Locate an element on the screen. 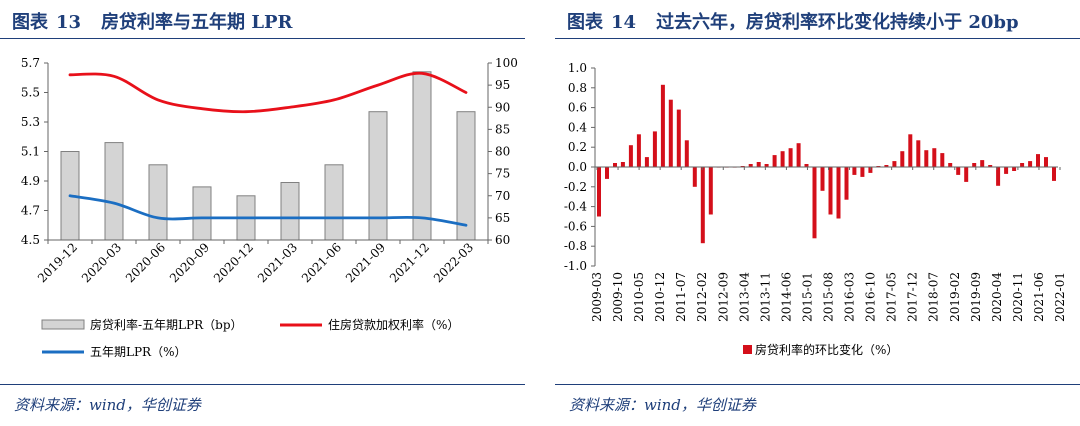  y-right-tick-label: 100 is located at coordinates (506, 63).